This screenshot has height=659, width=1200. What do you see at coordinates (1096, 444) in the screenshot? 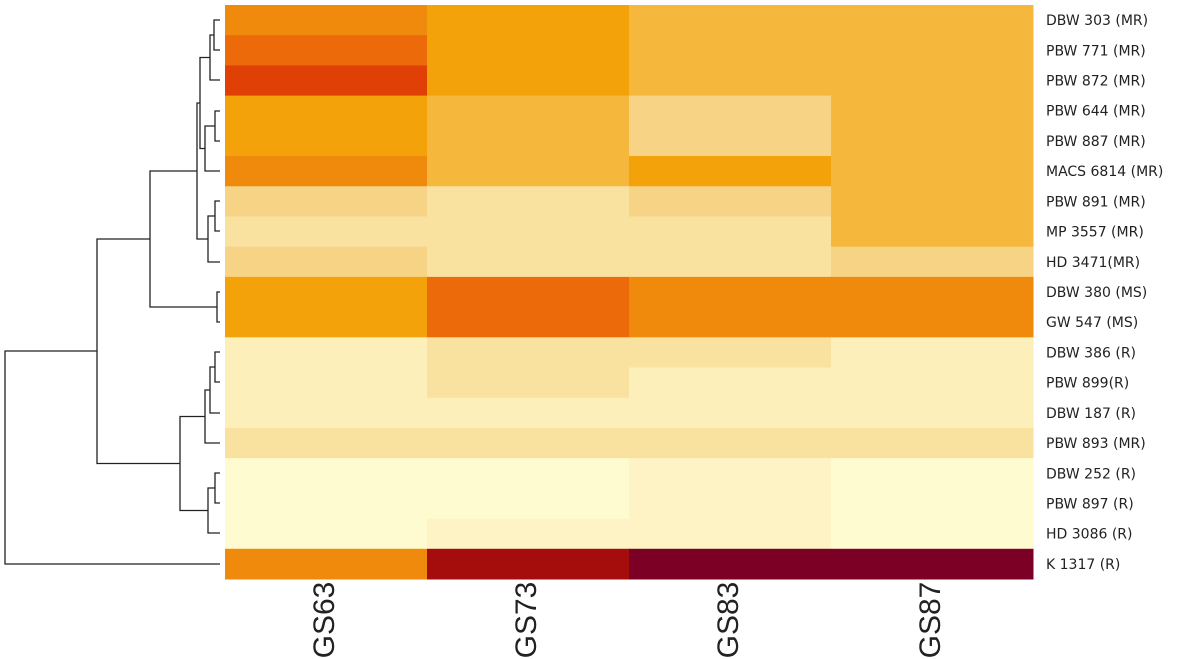
I see `row-label: PBW 893 (MR)` at bounding box center [1096, 444].